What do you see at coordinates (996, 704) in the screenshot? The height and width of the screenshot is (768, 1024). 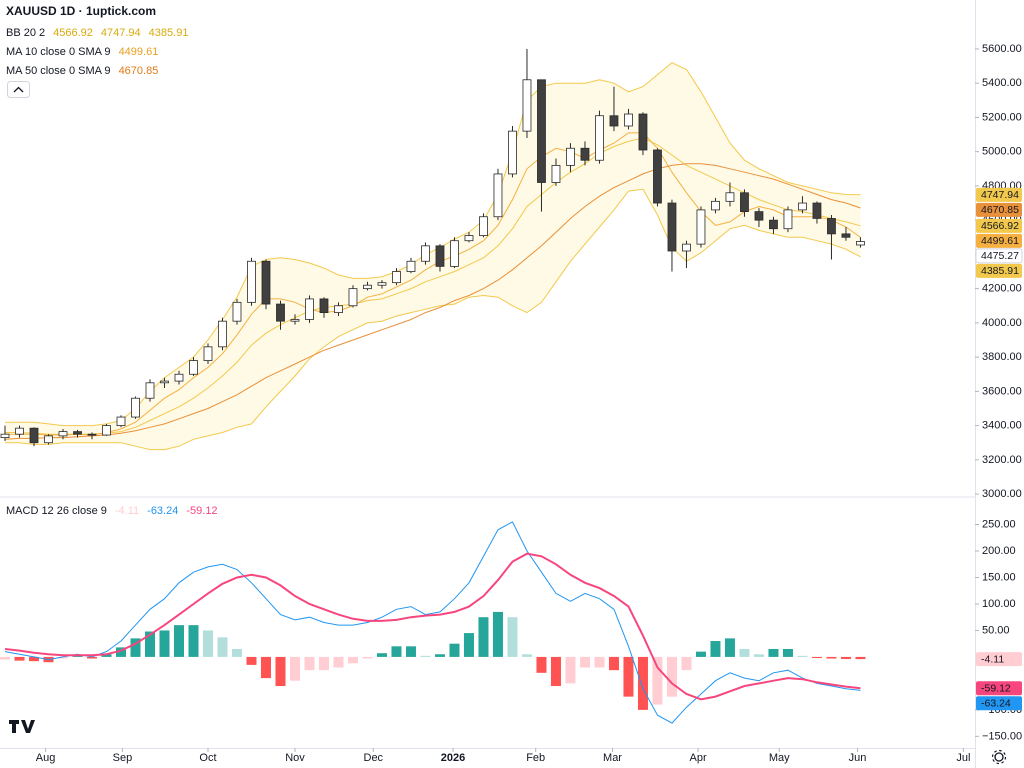 I see `price-badge-label: -63.24` at bounding box center [996, 704].